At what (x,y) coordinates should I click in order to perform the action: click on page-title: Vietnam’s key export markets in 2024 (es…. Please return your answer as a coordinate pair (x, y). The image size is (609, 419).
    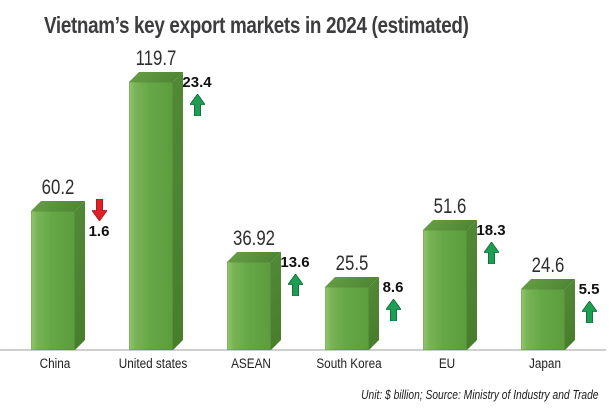
    Looking at the image, I should click on (256, 25).